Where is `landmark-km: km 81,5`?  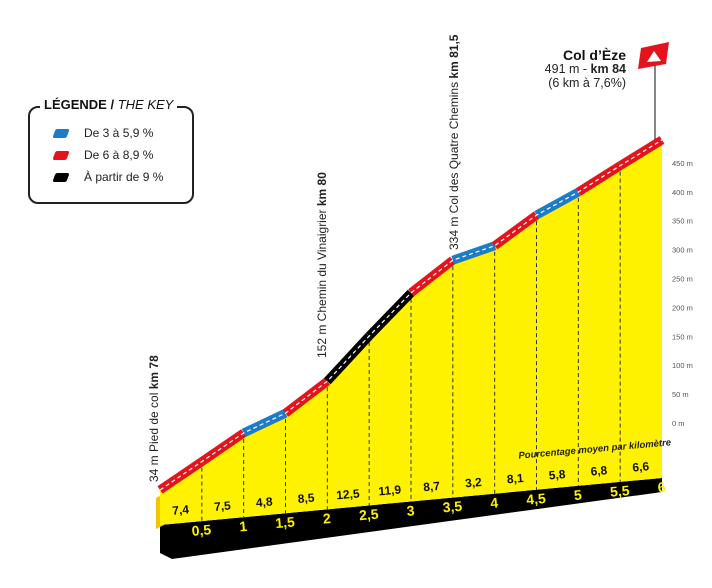 landmark-km: km 81,5 is located at coordinates (454, 56).